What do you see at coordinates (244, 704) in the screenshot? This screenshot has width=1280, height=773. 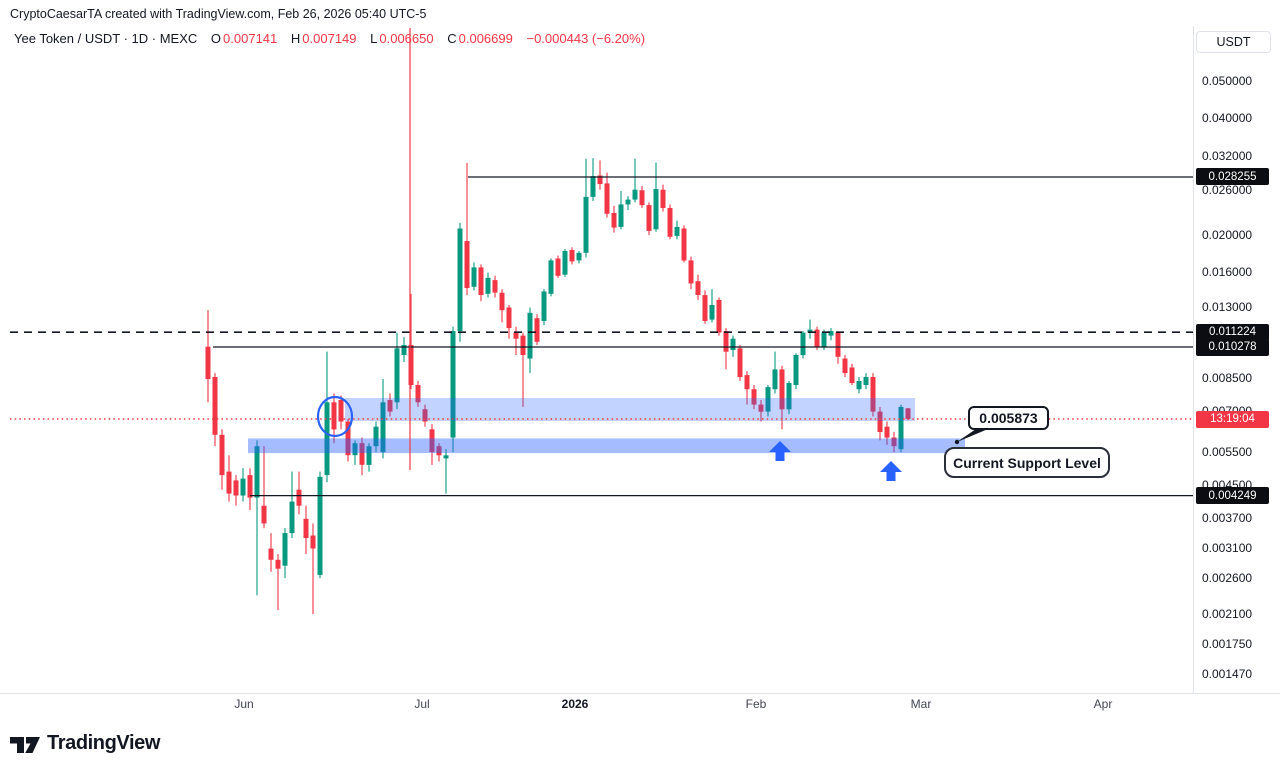 I see `time-tick-label: Jun` at bounding box center [244, 704].